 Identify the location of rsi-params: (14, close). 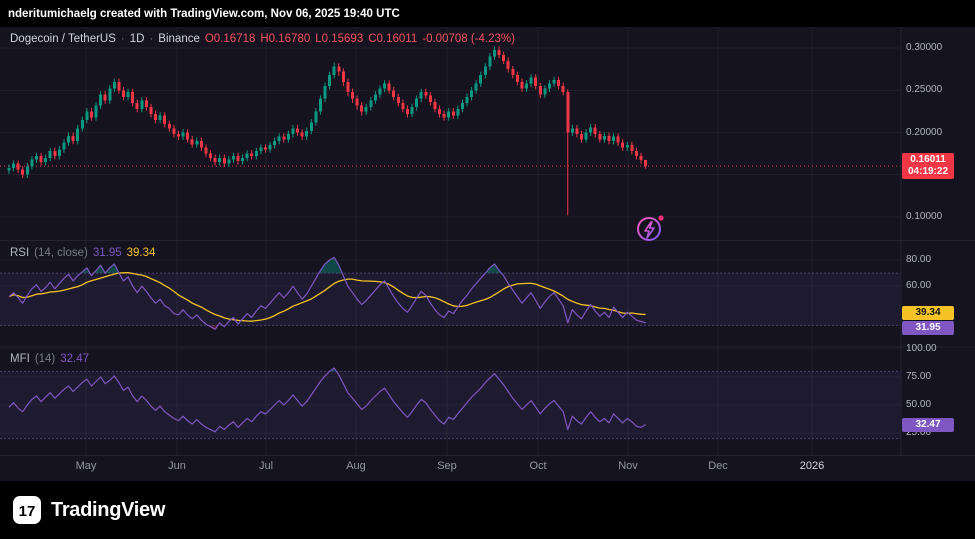
(61, 253).